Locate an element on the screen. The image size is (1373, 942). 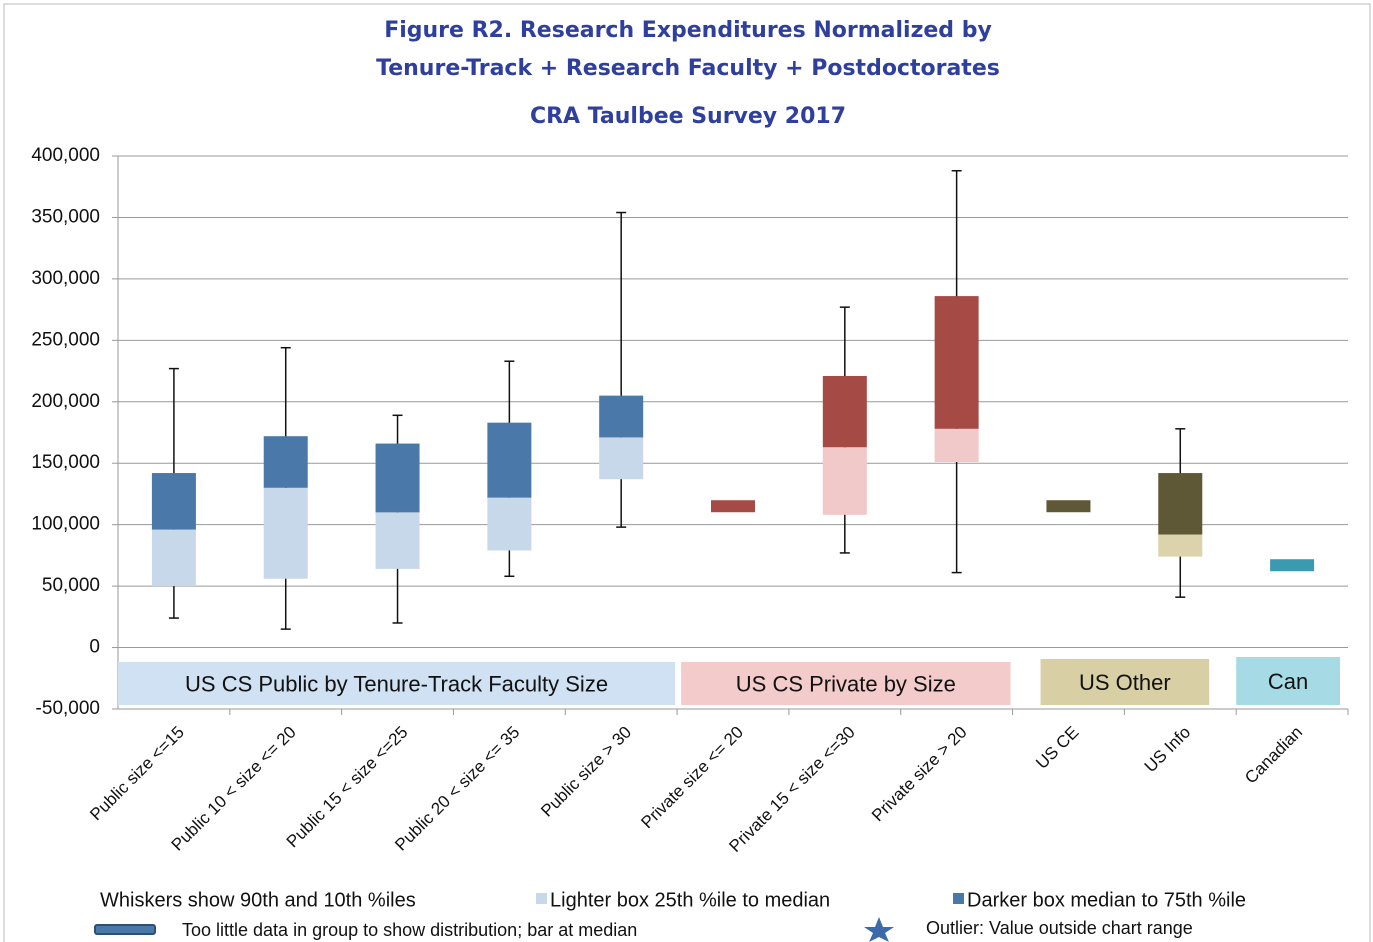
y-tick-label: 100,000 is located at coordinates (65, 524).